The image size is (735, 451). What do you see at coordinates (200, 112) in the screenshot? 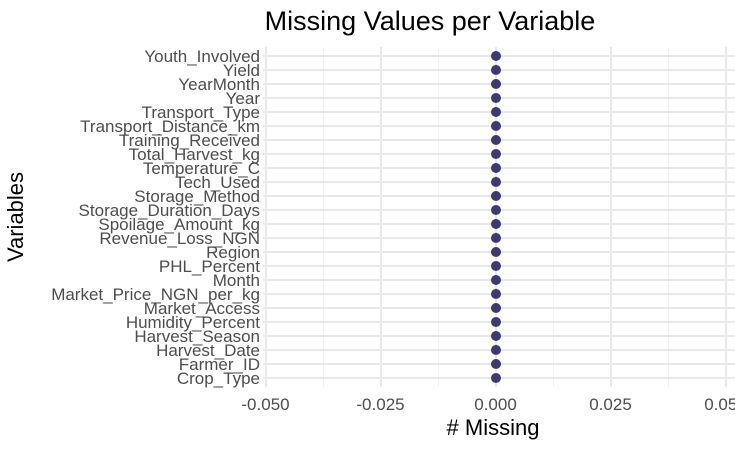
I see `y-axis-tick-label: Transport_Type` at bounding box center [200, 112].